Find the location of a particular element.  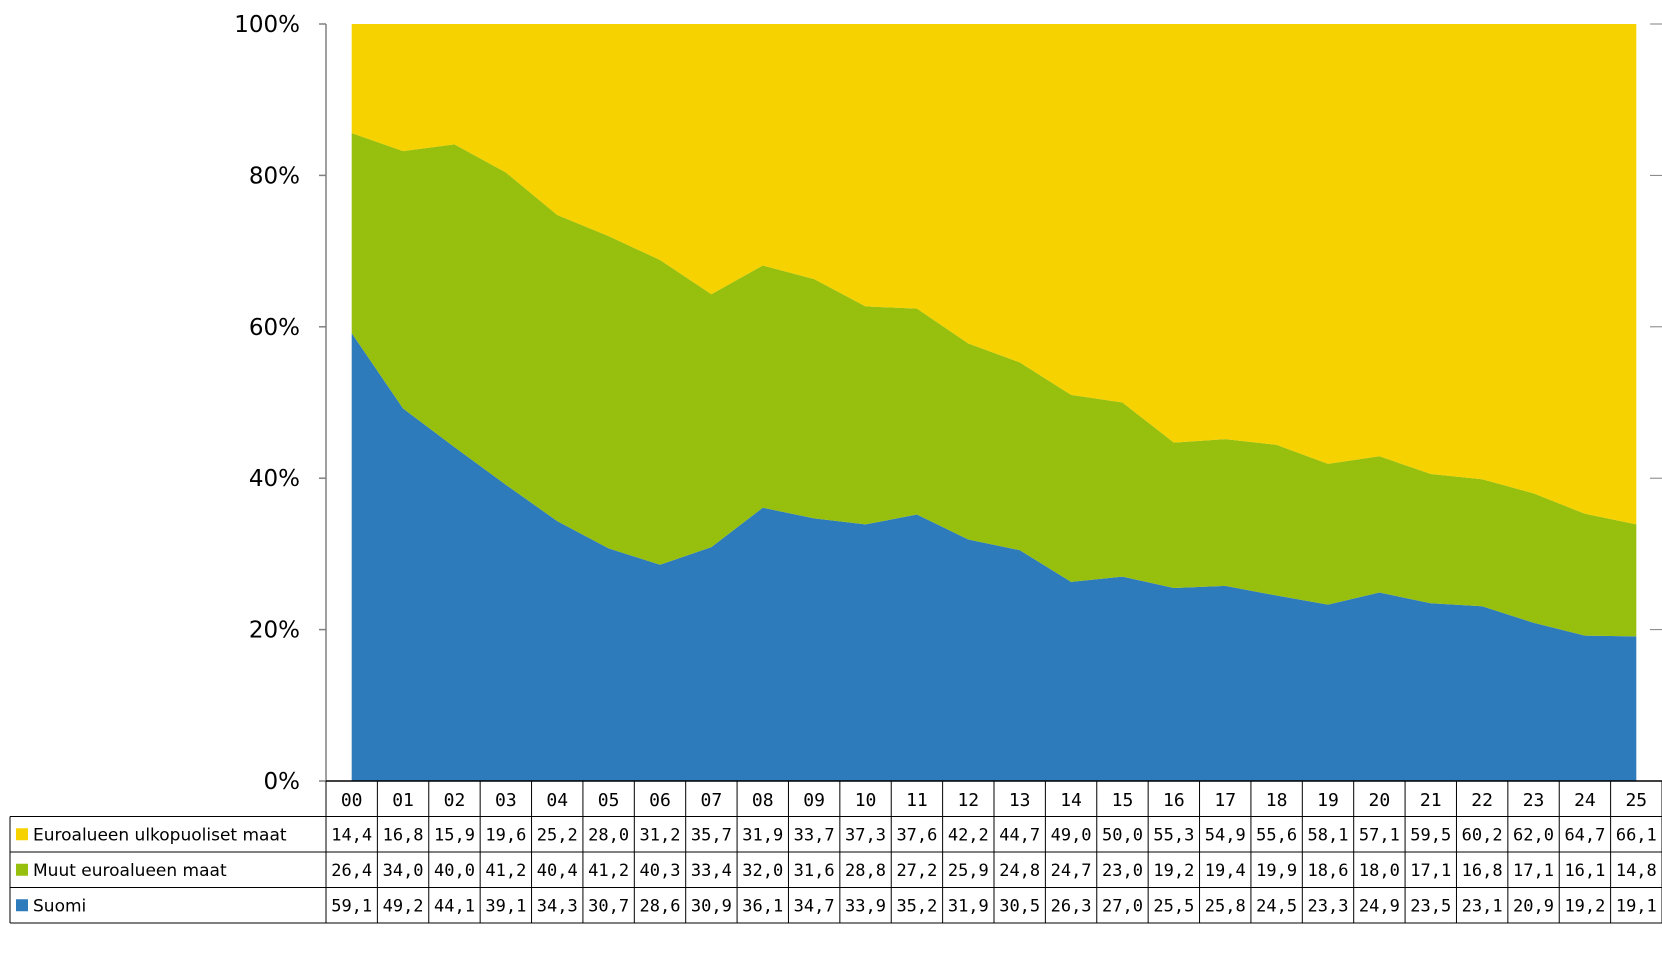

data-label: 25,2 is located at coordinates (557, 835).